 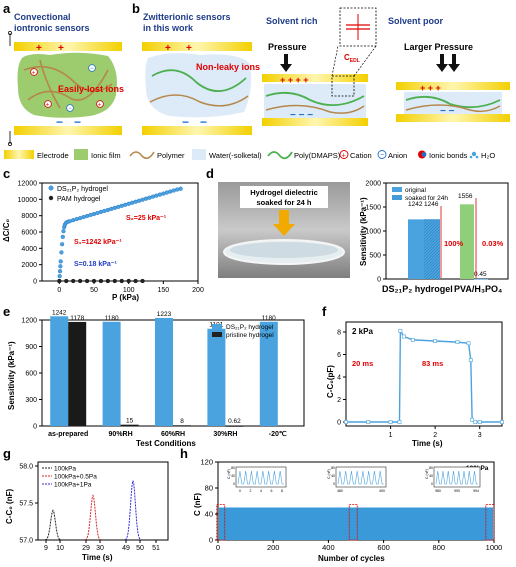 What do you see at coordinates (439, 547) in the screenshot?
I see `x-tick-label: 800` at bounding box center [439, 547].